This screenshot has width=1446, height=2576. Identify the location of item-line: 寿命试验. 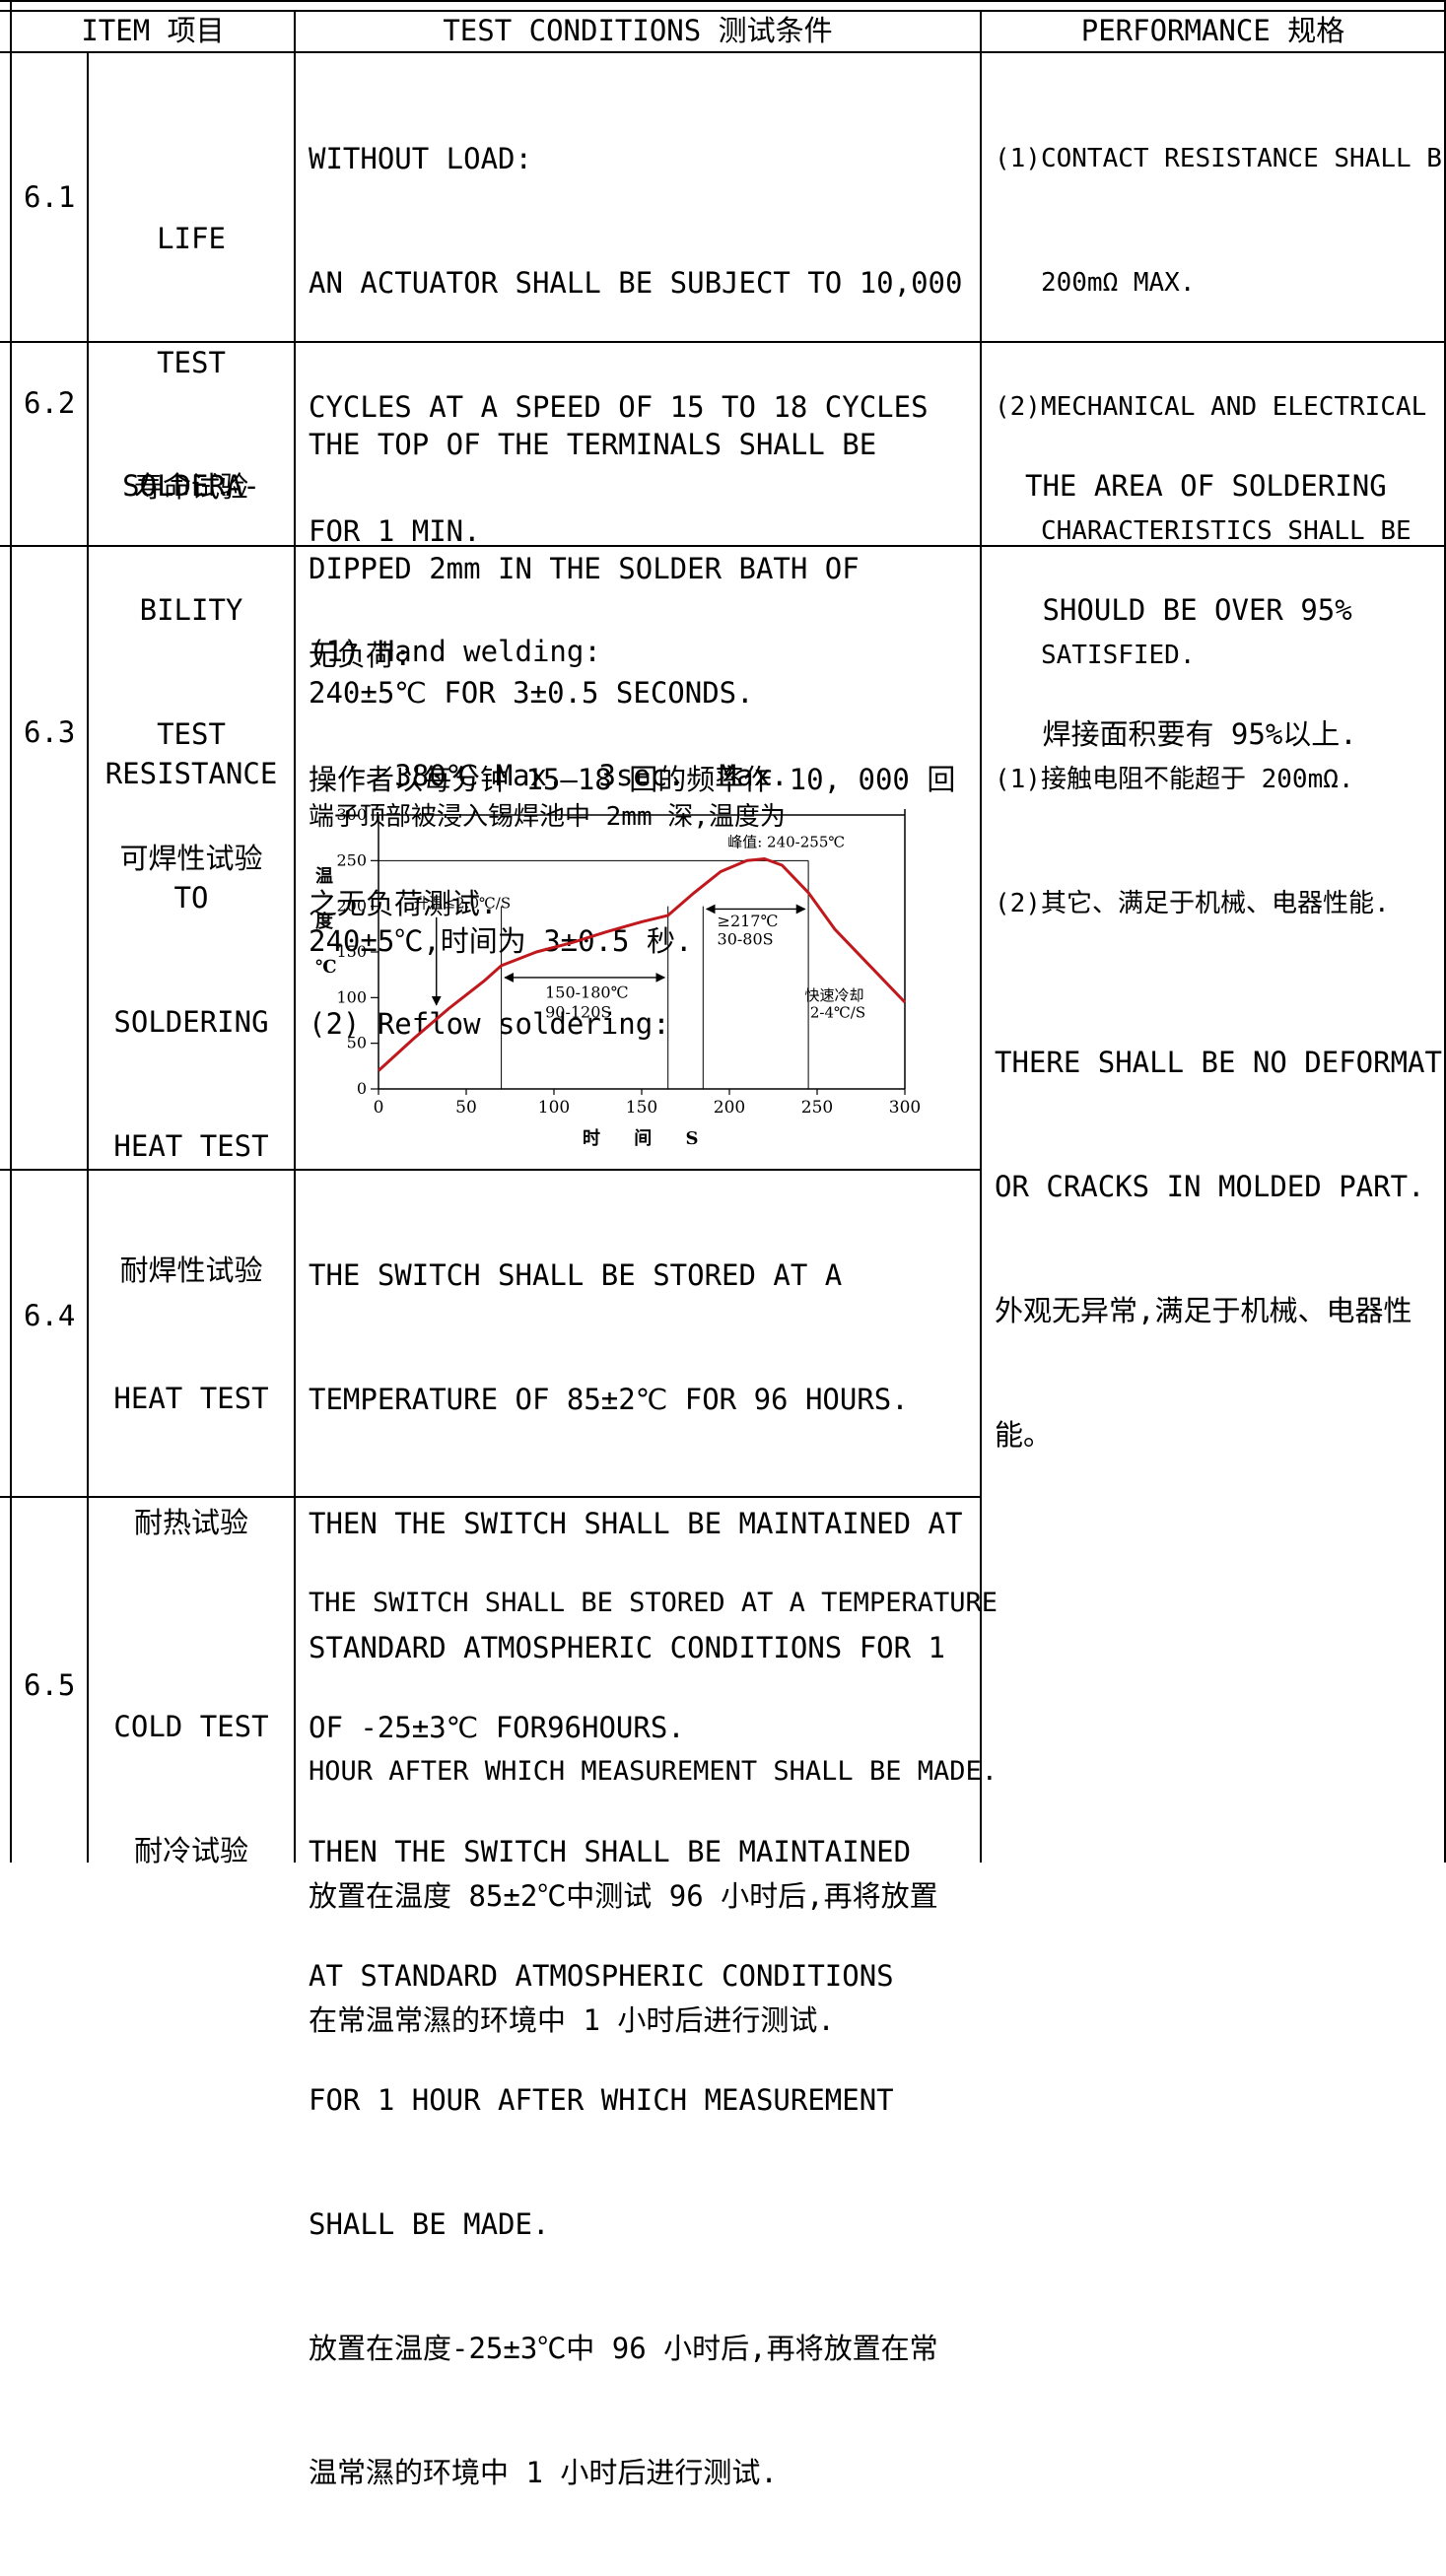
(190, 487).